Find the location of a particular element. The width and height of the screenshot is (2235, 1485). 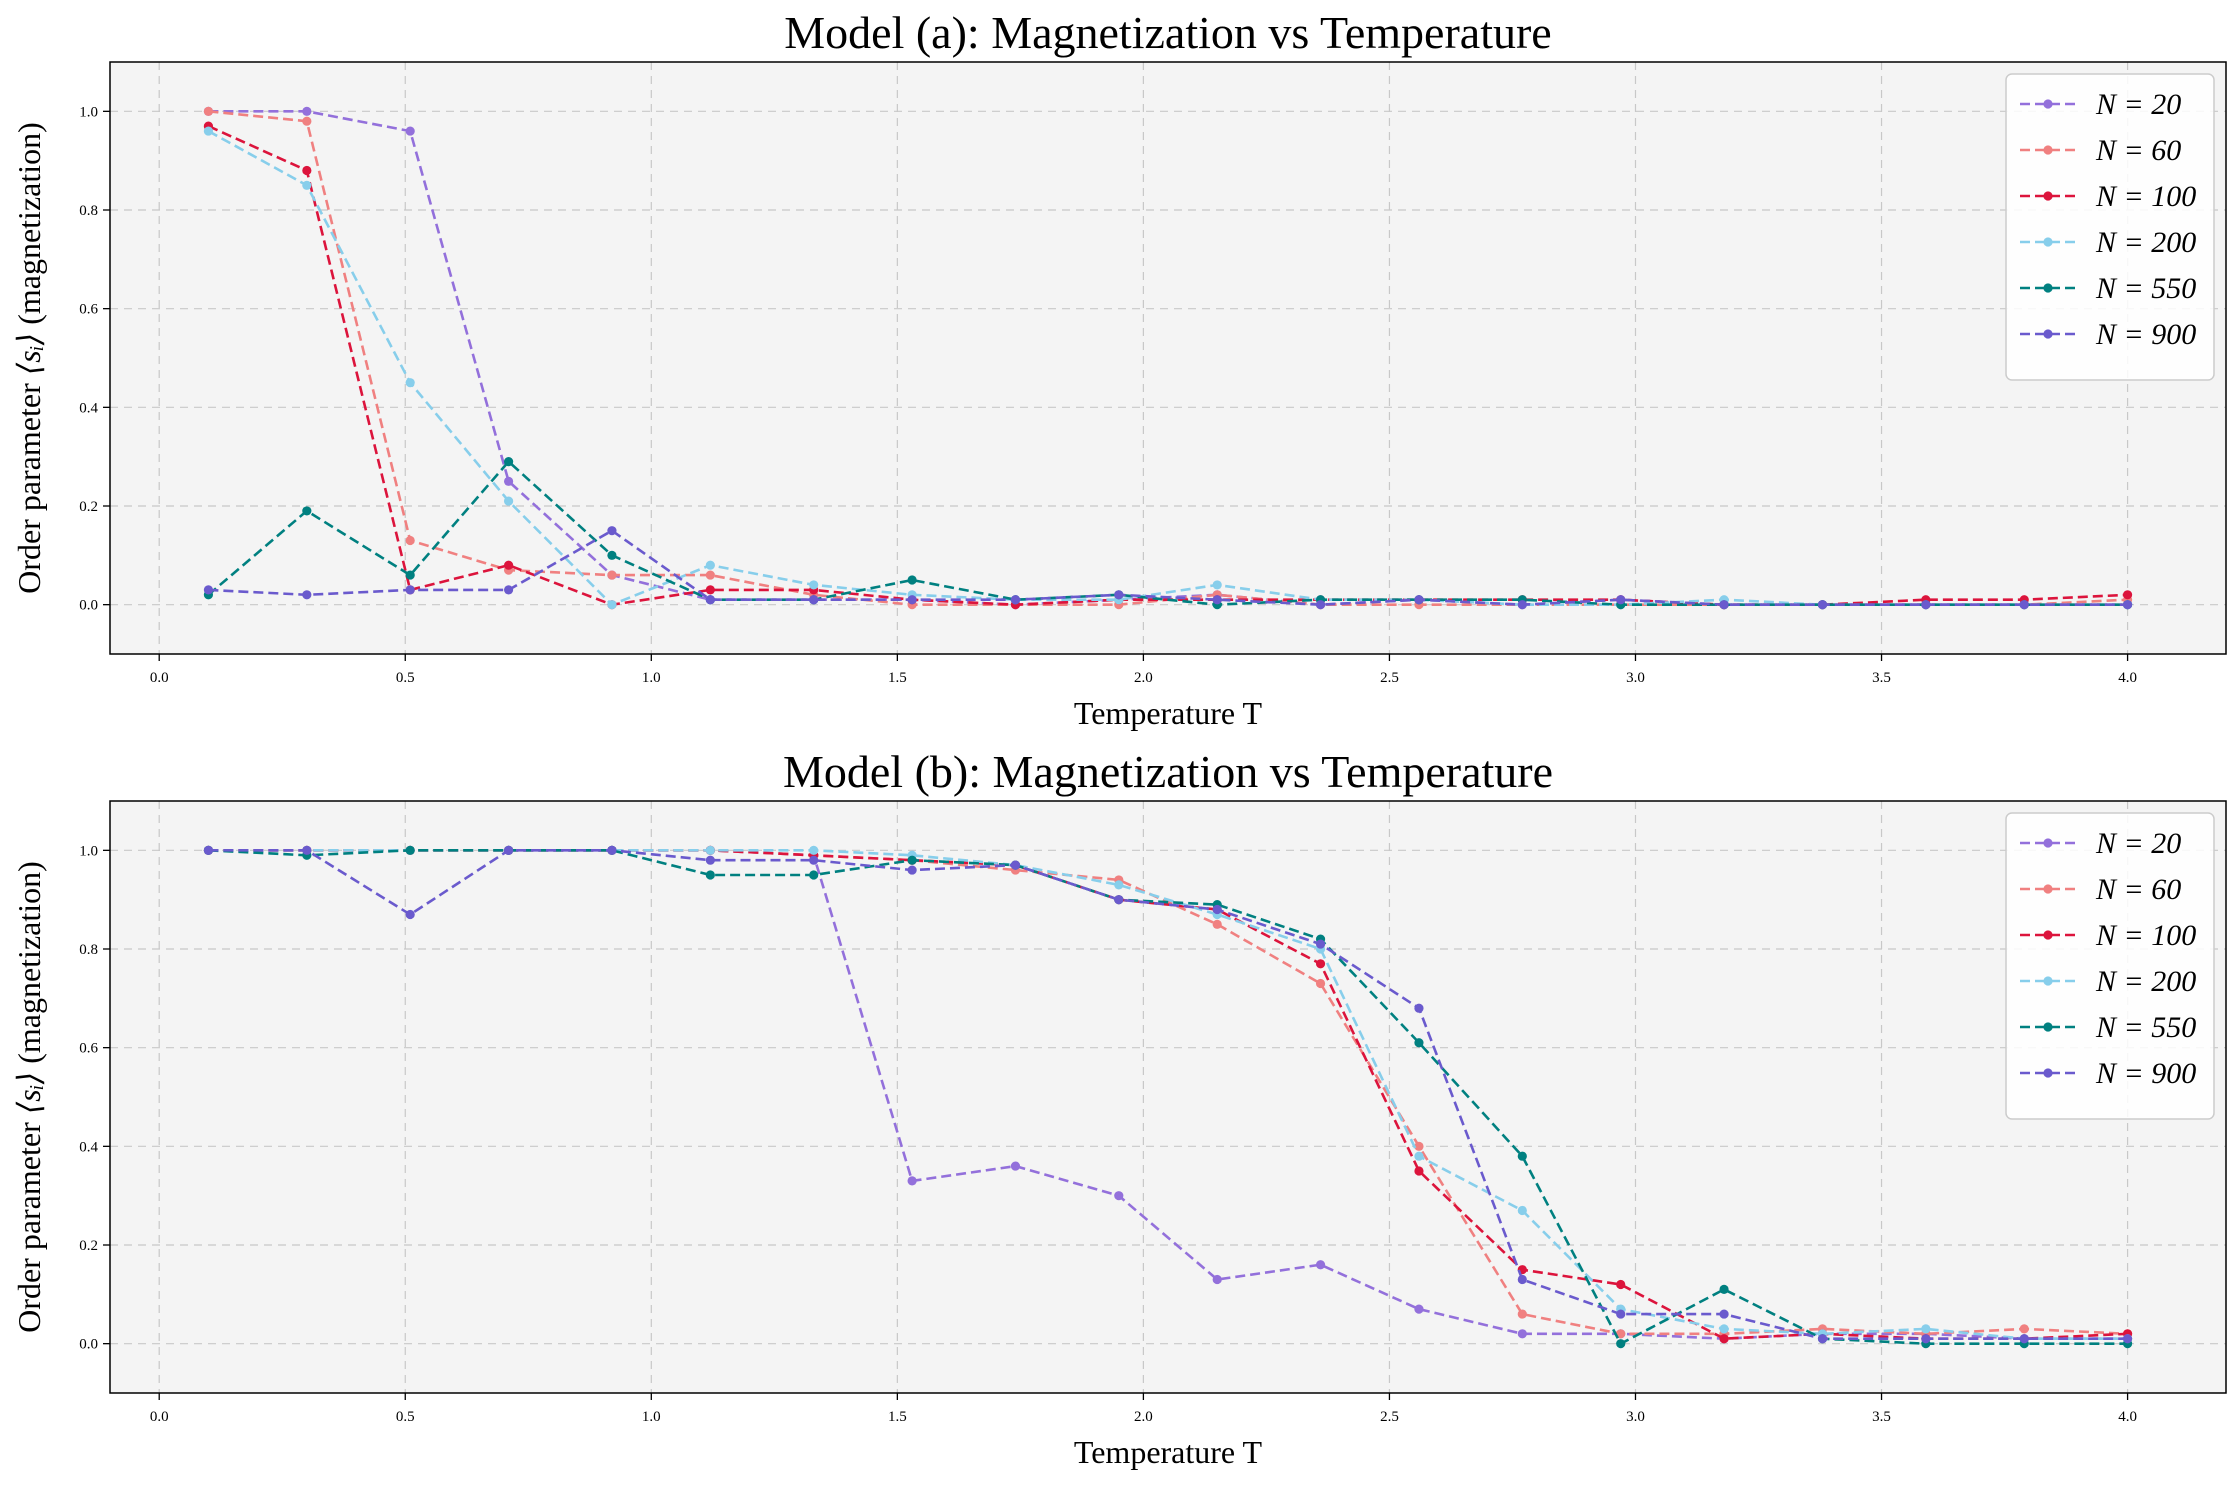

legend-label: N = 100 is located at coordinates (2145, 935).